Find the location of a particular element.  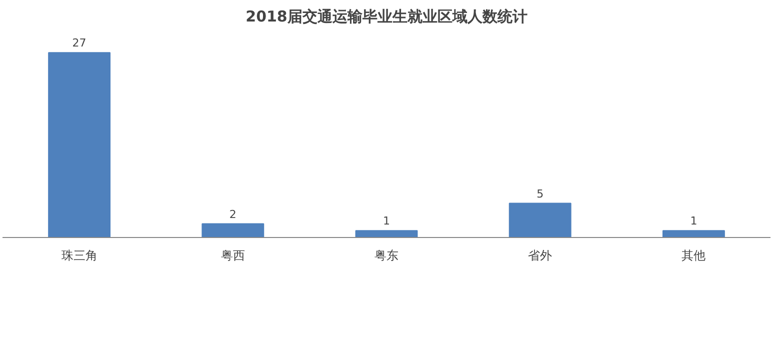

x-tick-label: 珠三角 is located at coordinates (79, 255).